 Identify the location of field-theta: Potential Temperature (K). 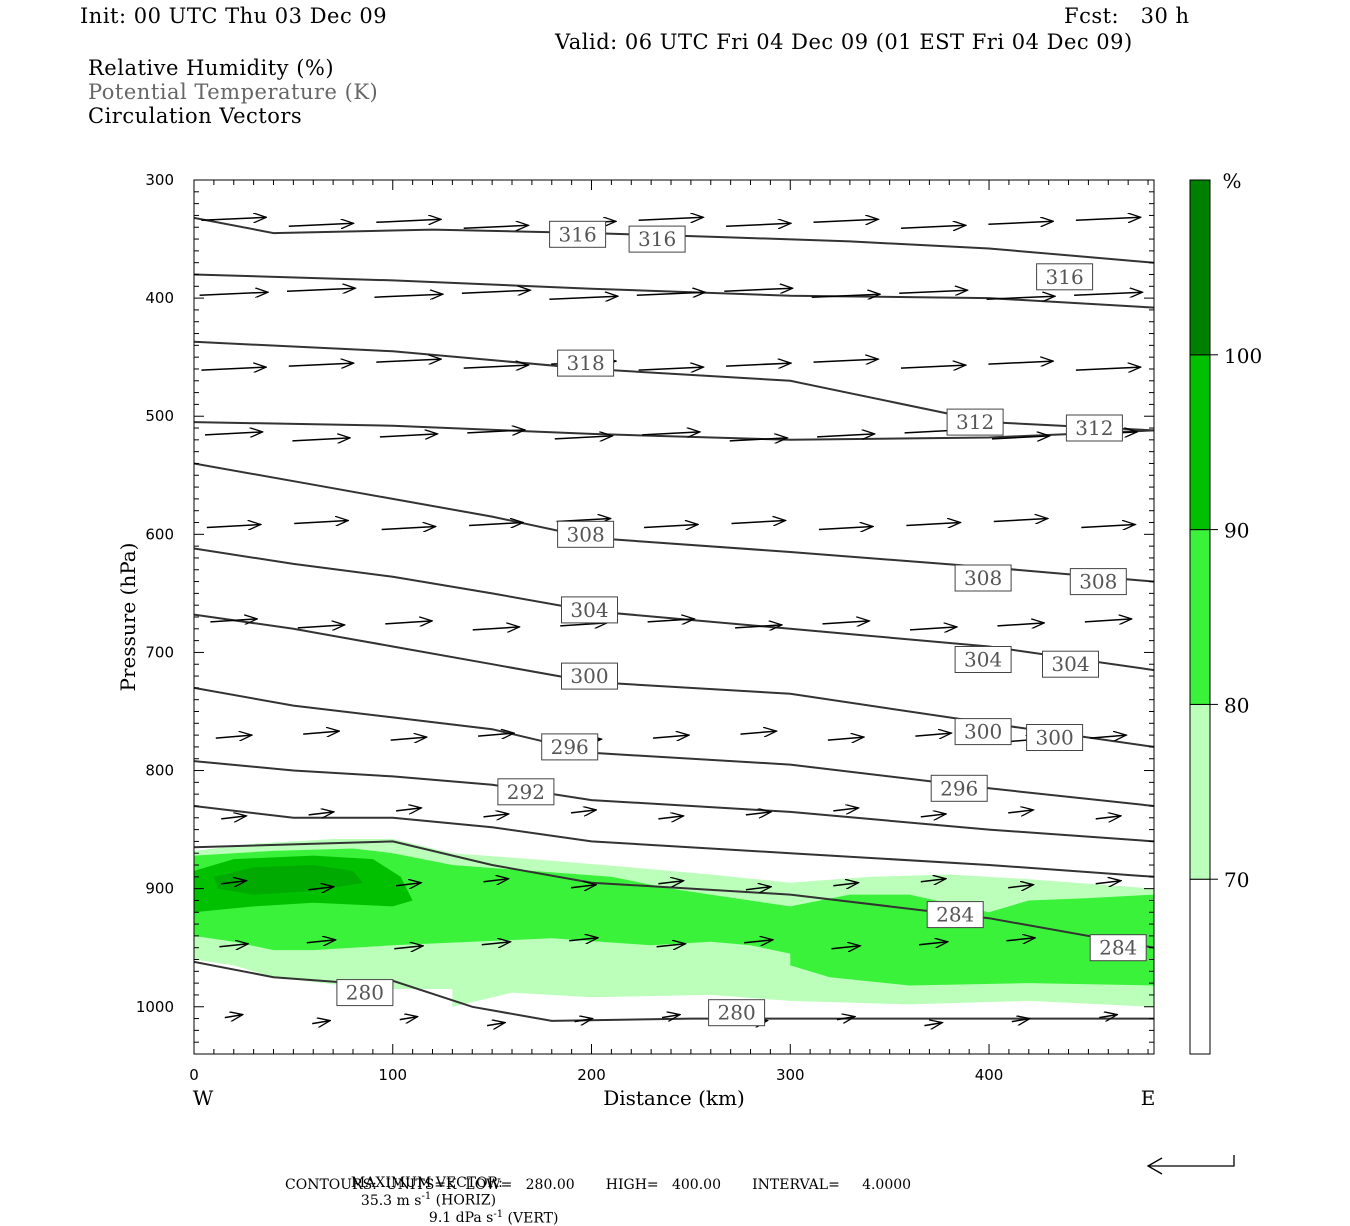
(233, 92).